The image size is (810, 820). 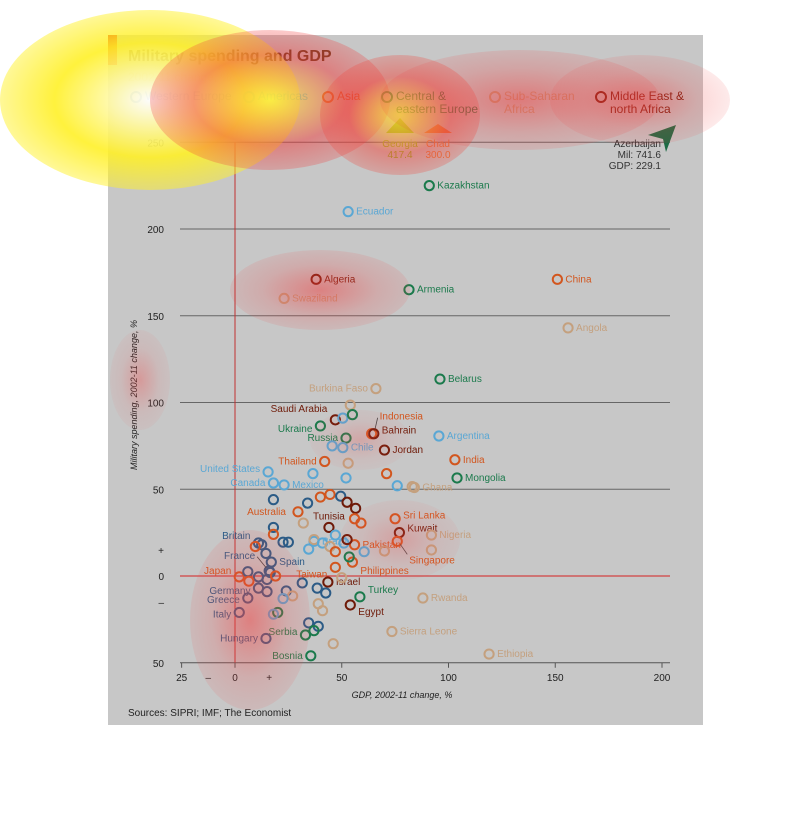 What do you see at coordinates (485, 478) in the screenshot?
I see `point-label: Mongolia` at bounding box center [485, 478].